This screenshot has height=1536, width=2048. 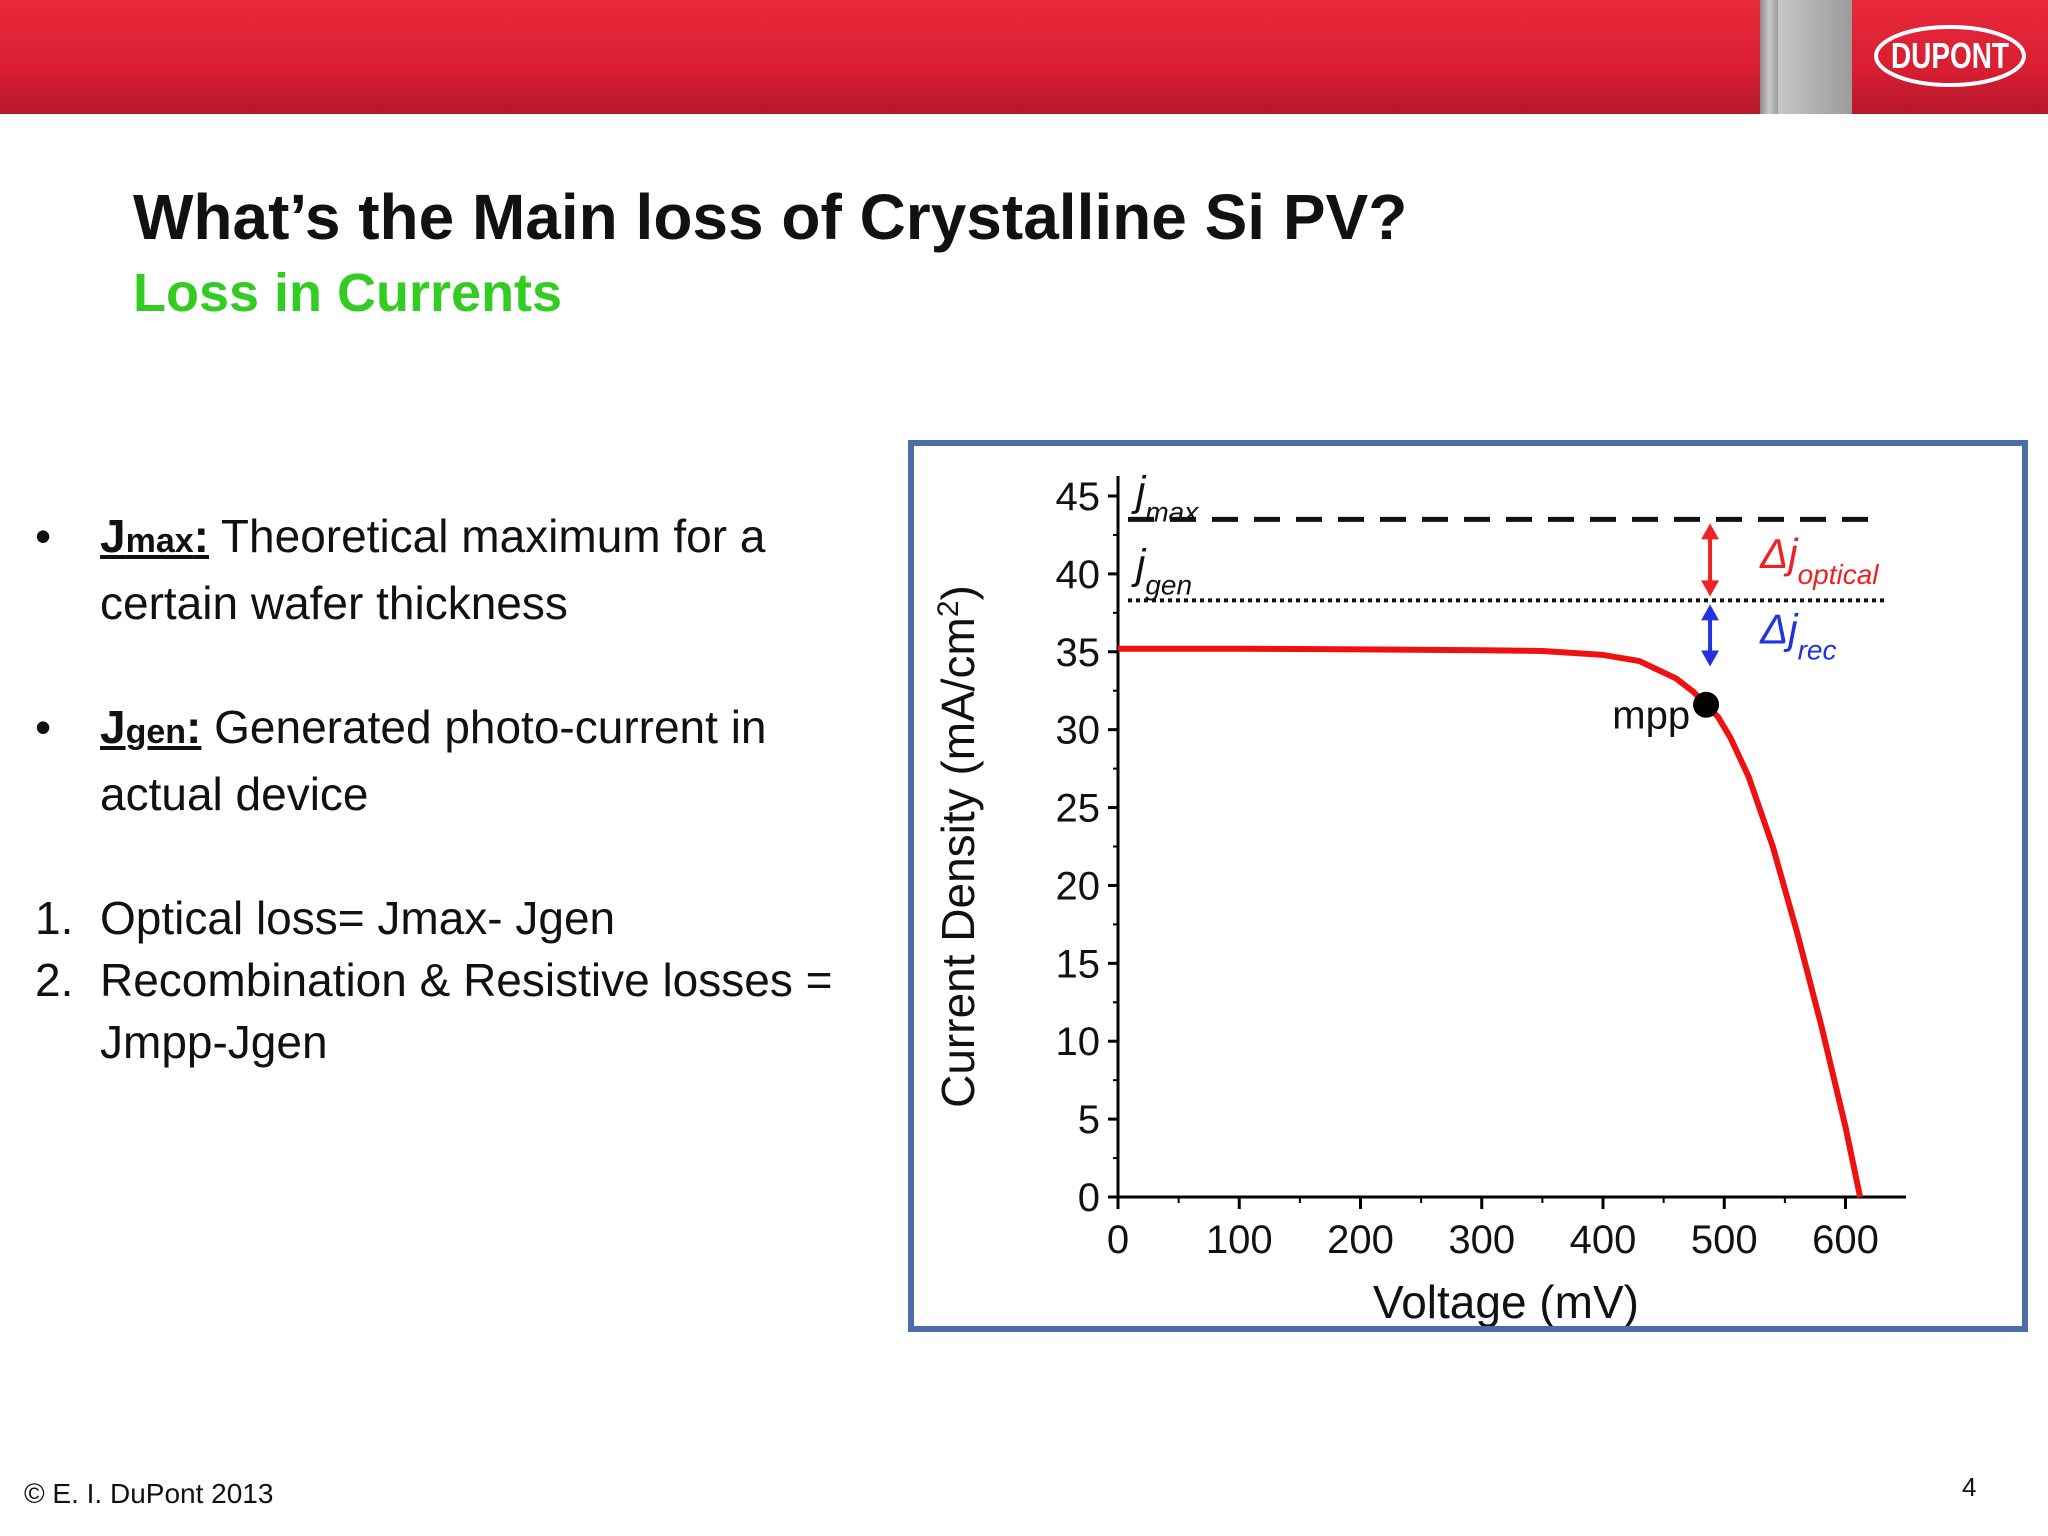 What do you see at coordinates (151, 727) in the screenshot?
I see `bullet-term: Jgen:` at bounding box center [151, 727].